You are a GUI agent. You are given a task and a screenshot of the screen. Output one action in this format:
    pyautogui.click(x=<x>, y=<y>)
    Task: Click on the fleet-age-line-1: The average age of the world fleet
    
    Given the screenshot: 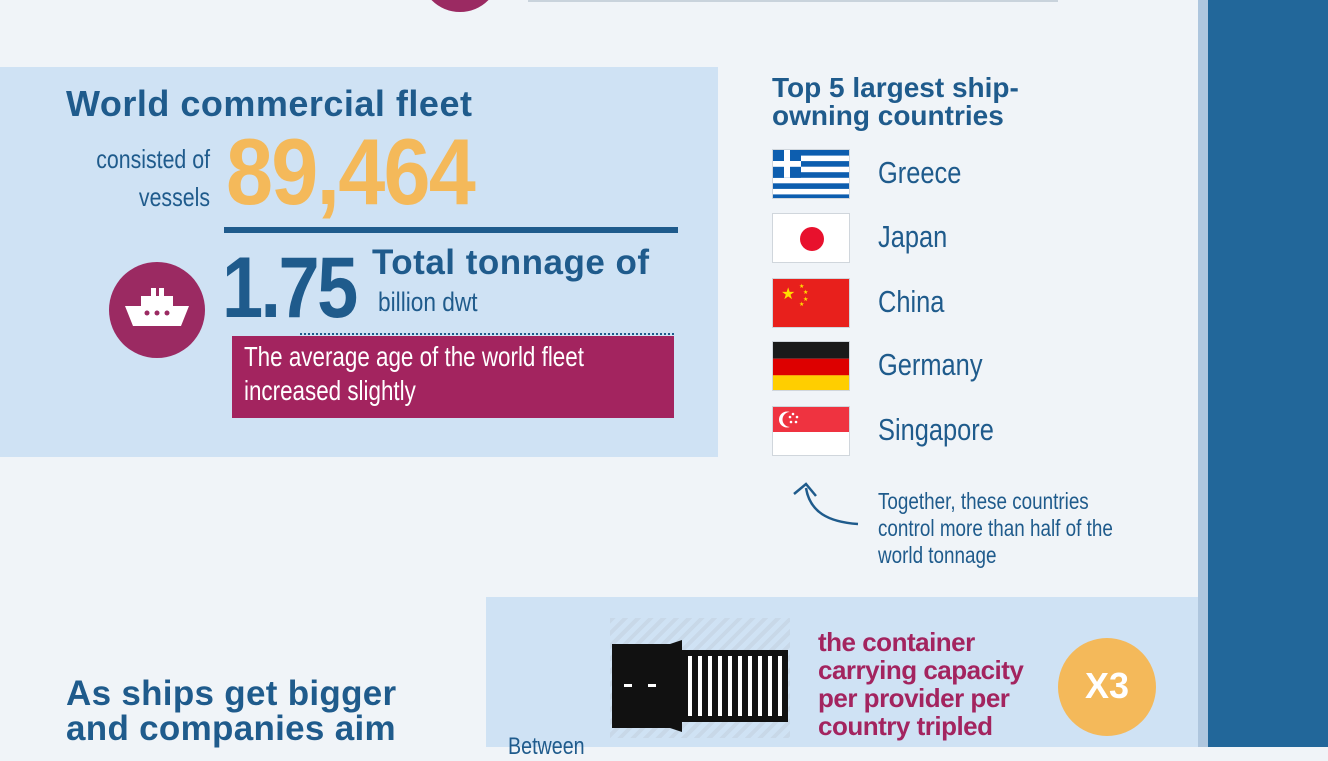 What is the action you would take?
    pyautogui.click(x=414, y=356)
    